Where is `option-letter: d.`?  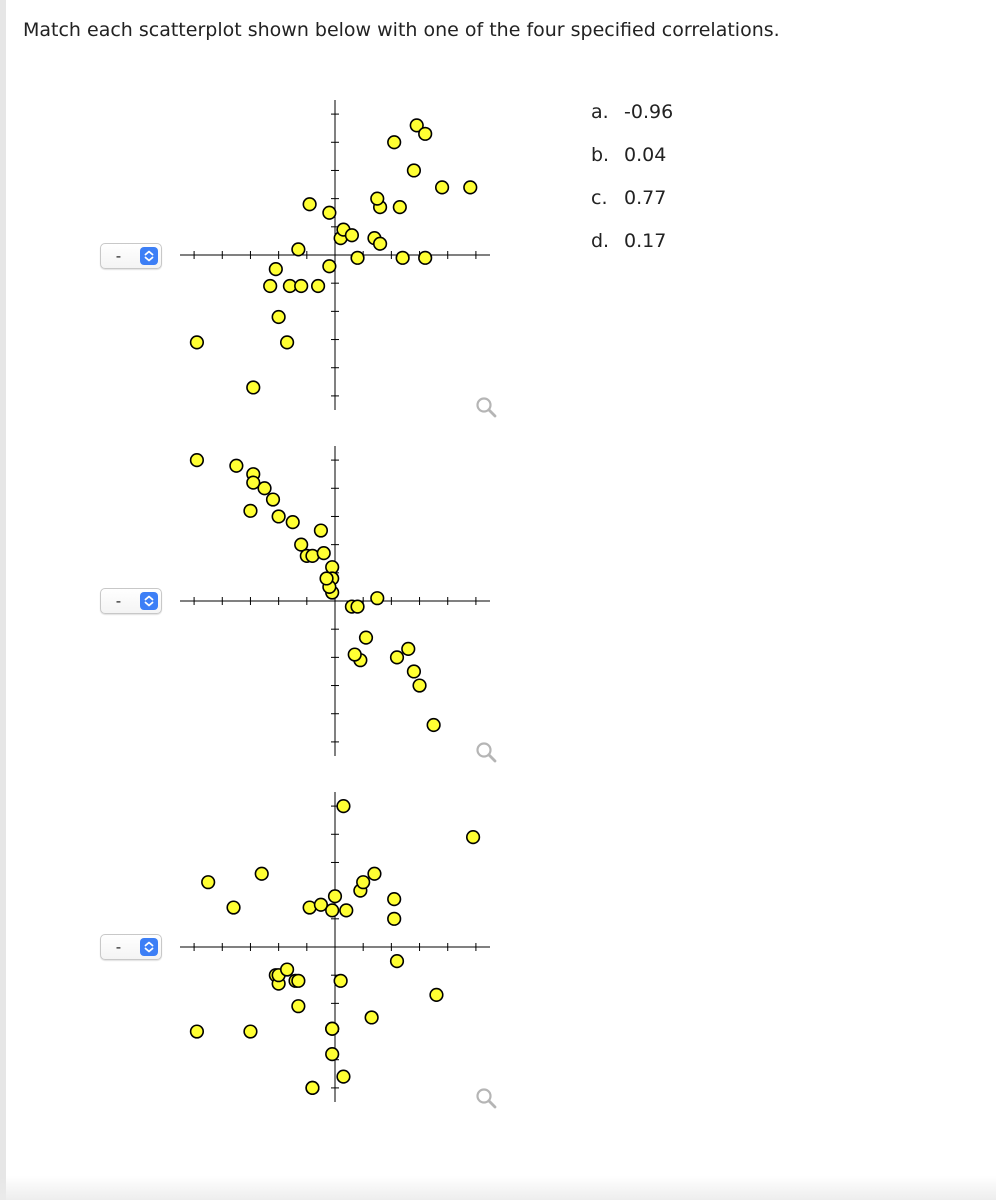
option-letter: d. is located at coordinates (600, 241).